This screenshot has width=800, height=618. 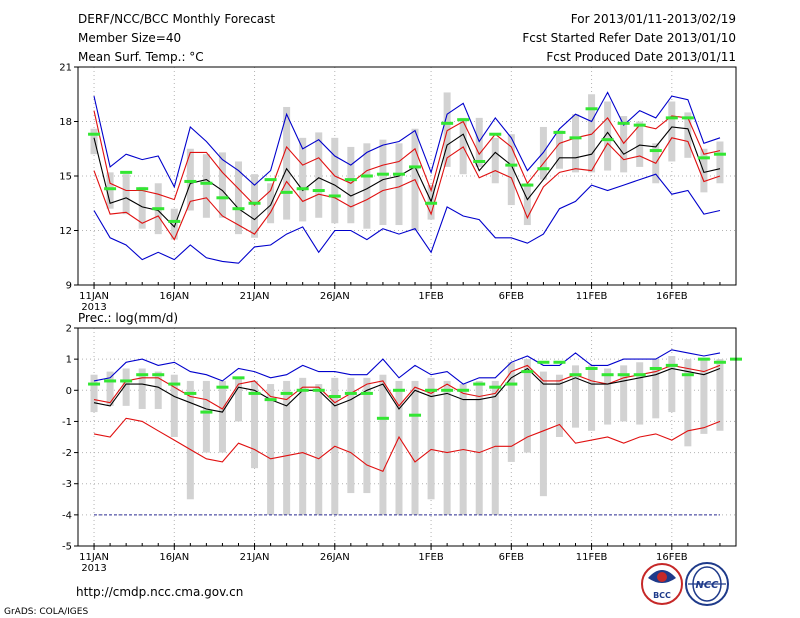 I want to click on temp-upper-line, so click(x=407, y=158).